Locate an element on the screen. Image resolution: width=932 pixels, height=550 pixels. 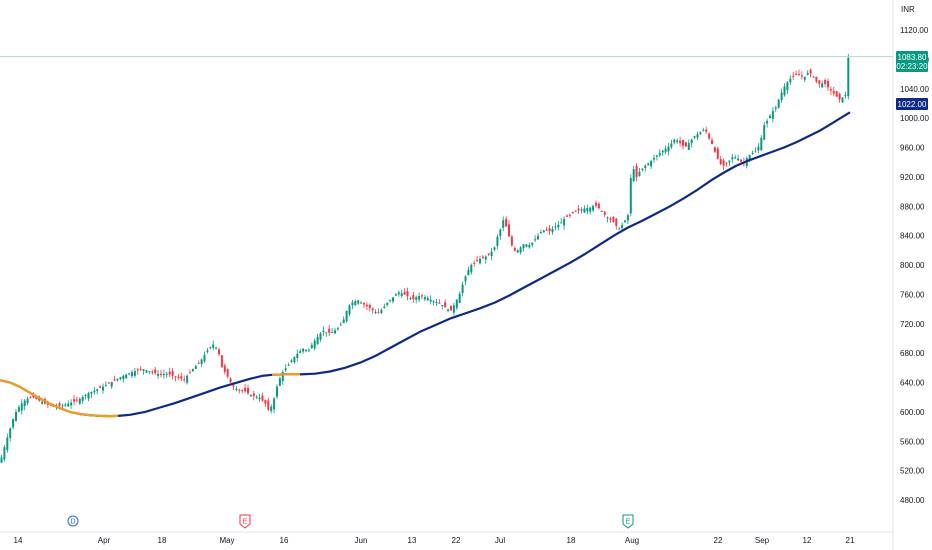
price-tick-label: 960.00 is located at coordinates (912, 148).